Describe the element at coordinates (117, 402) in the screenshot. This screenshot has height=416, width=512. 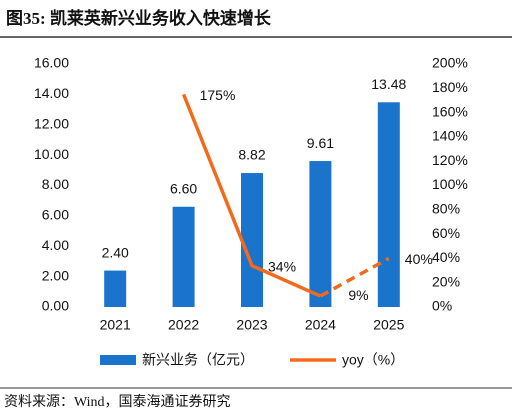
I see `source: 资料来源：Wind，国泰海通证券研究` at that location.